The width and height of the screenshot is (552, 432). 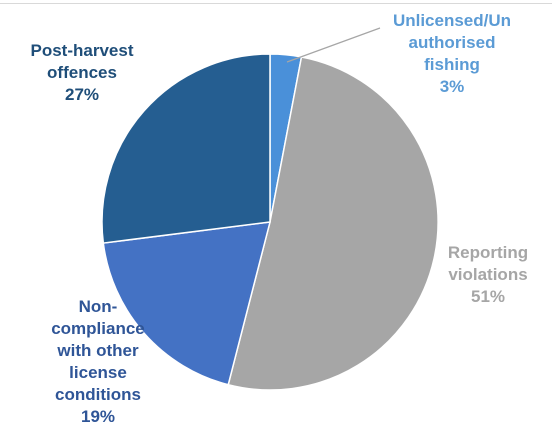 What do you see at coordinates (452, 42) in the screenshot?
I see `slice-label-name: Unlicensed/Un authorised fishing` at bounding box center [452, 42].